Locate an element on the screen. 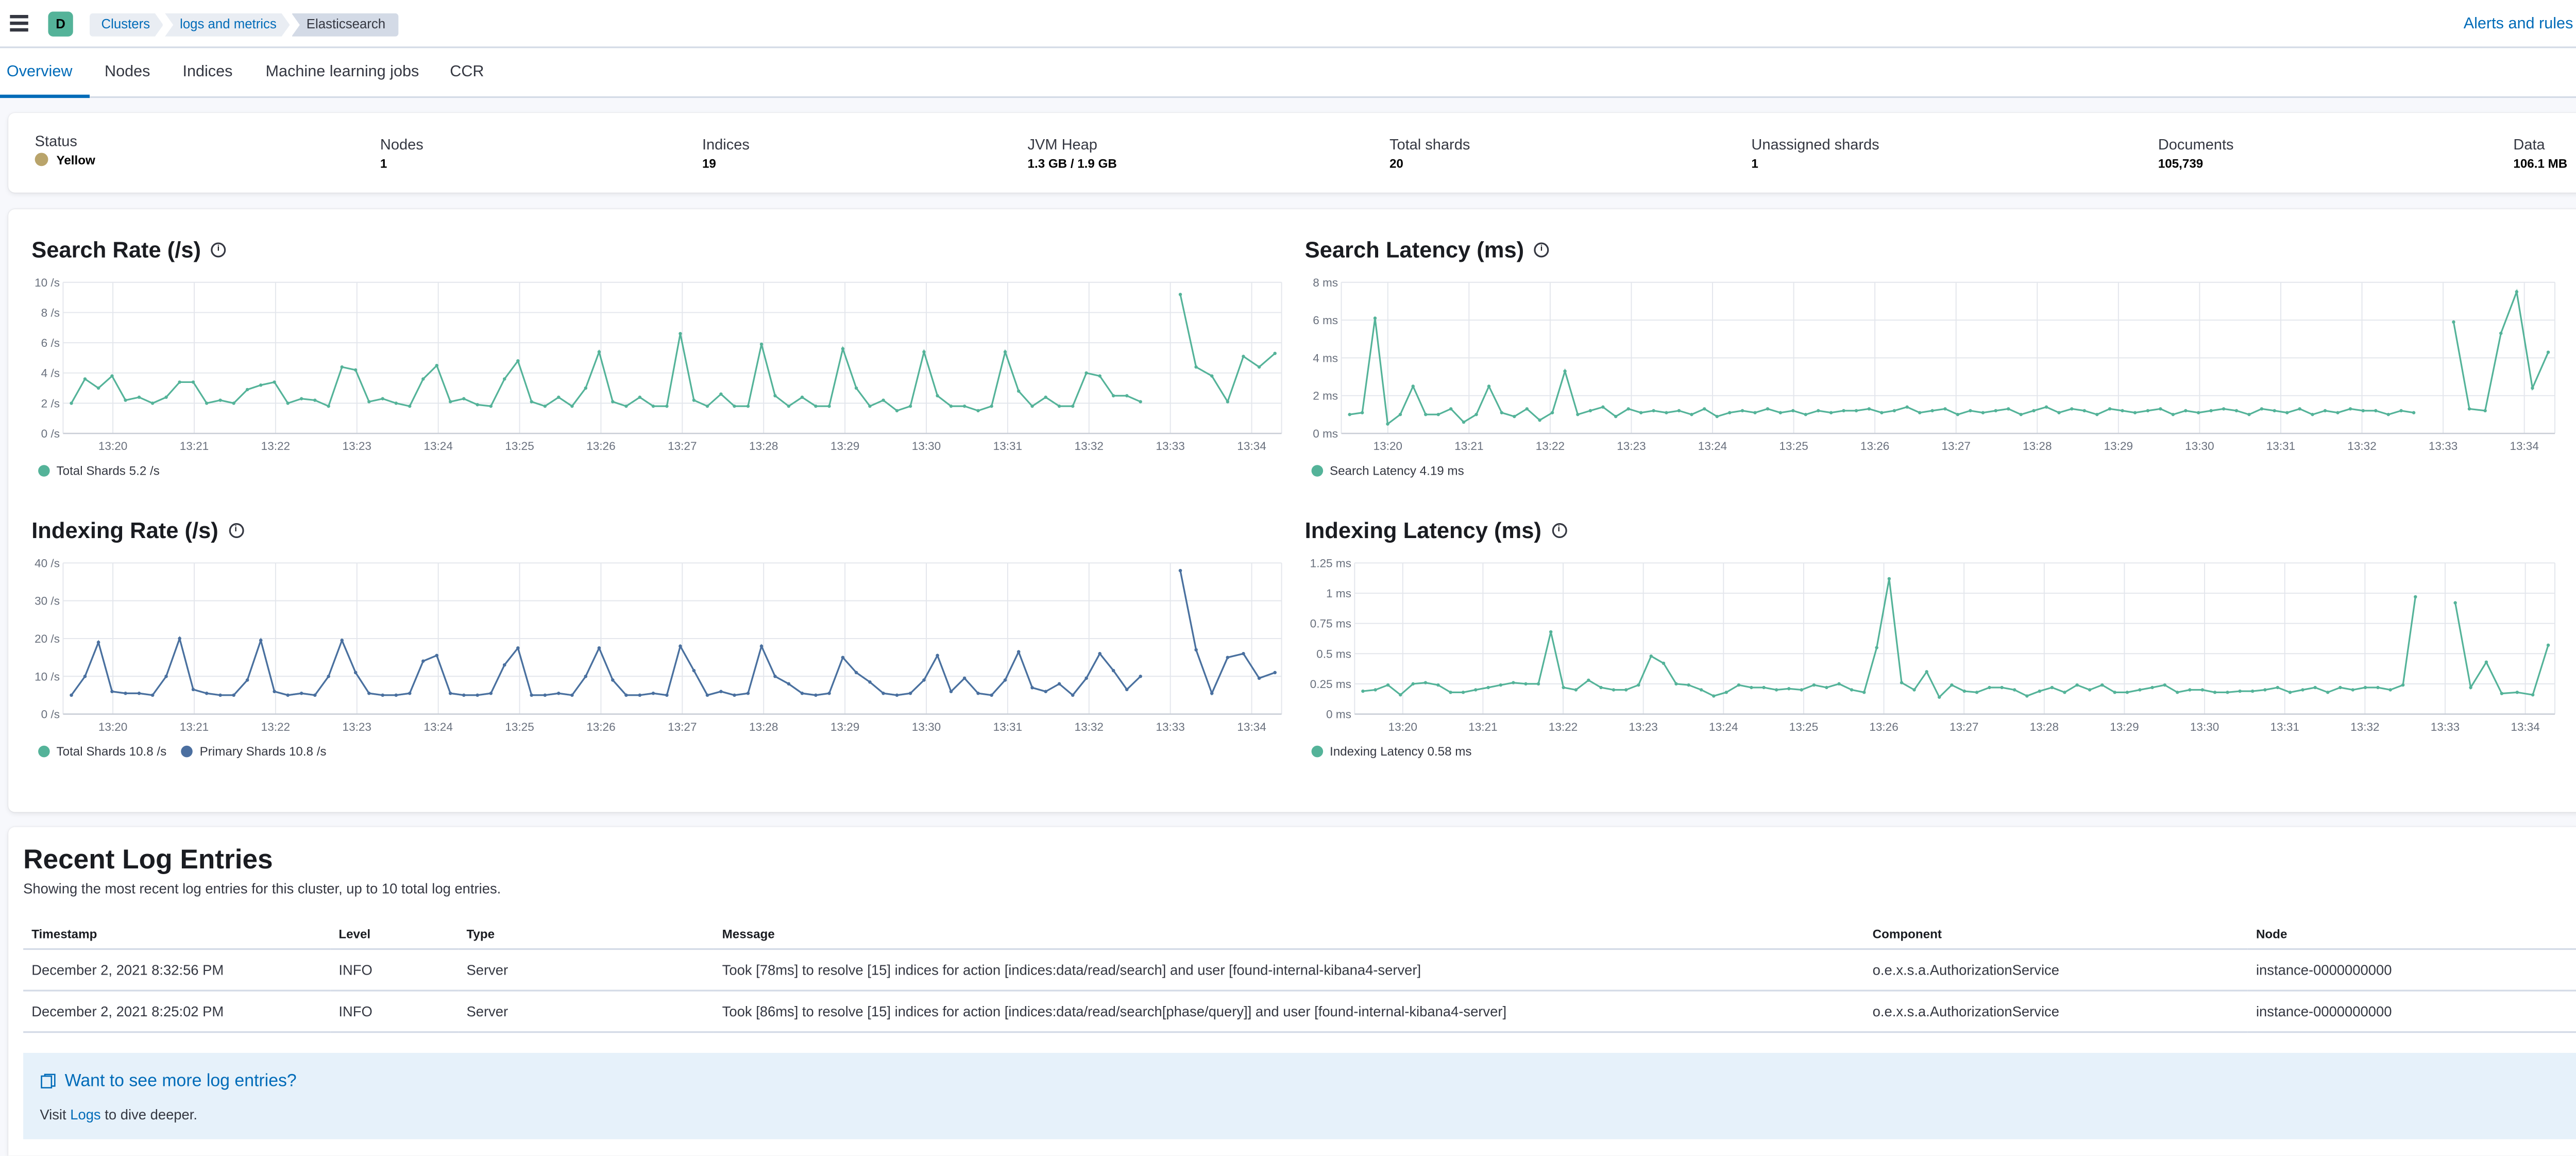 The width and height of the screenshot is (2576, 1156). legend-item: Total Shards 5.2 /s is located at coordinates (99, 470).